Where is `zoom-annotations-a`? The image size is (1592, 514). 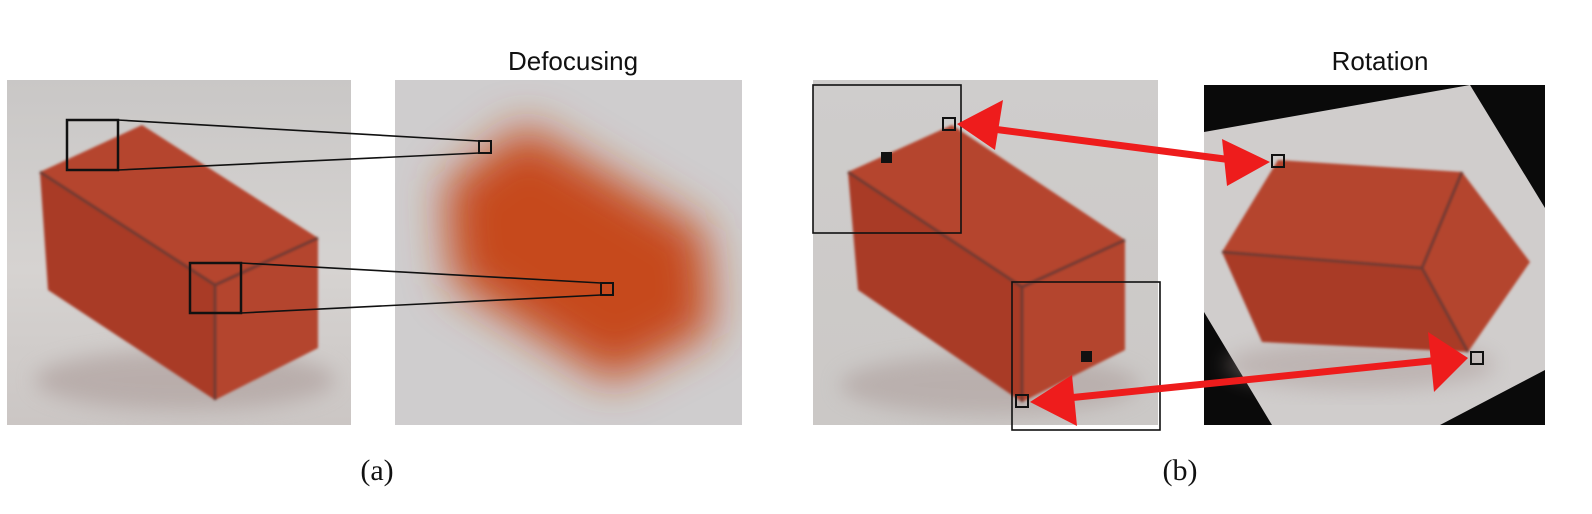 zoom-annotations-a is located at coordinates (339, 216).